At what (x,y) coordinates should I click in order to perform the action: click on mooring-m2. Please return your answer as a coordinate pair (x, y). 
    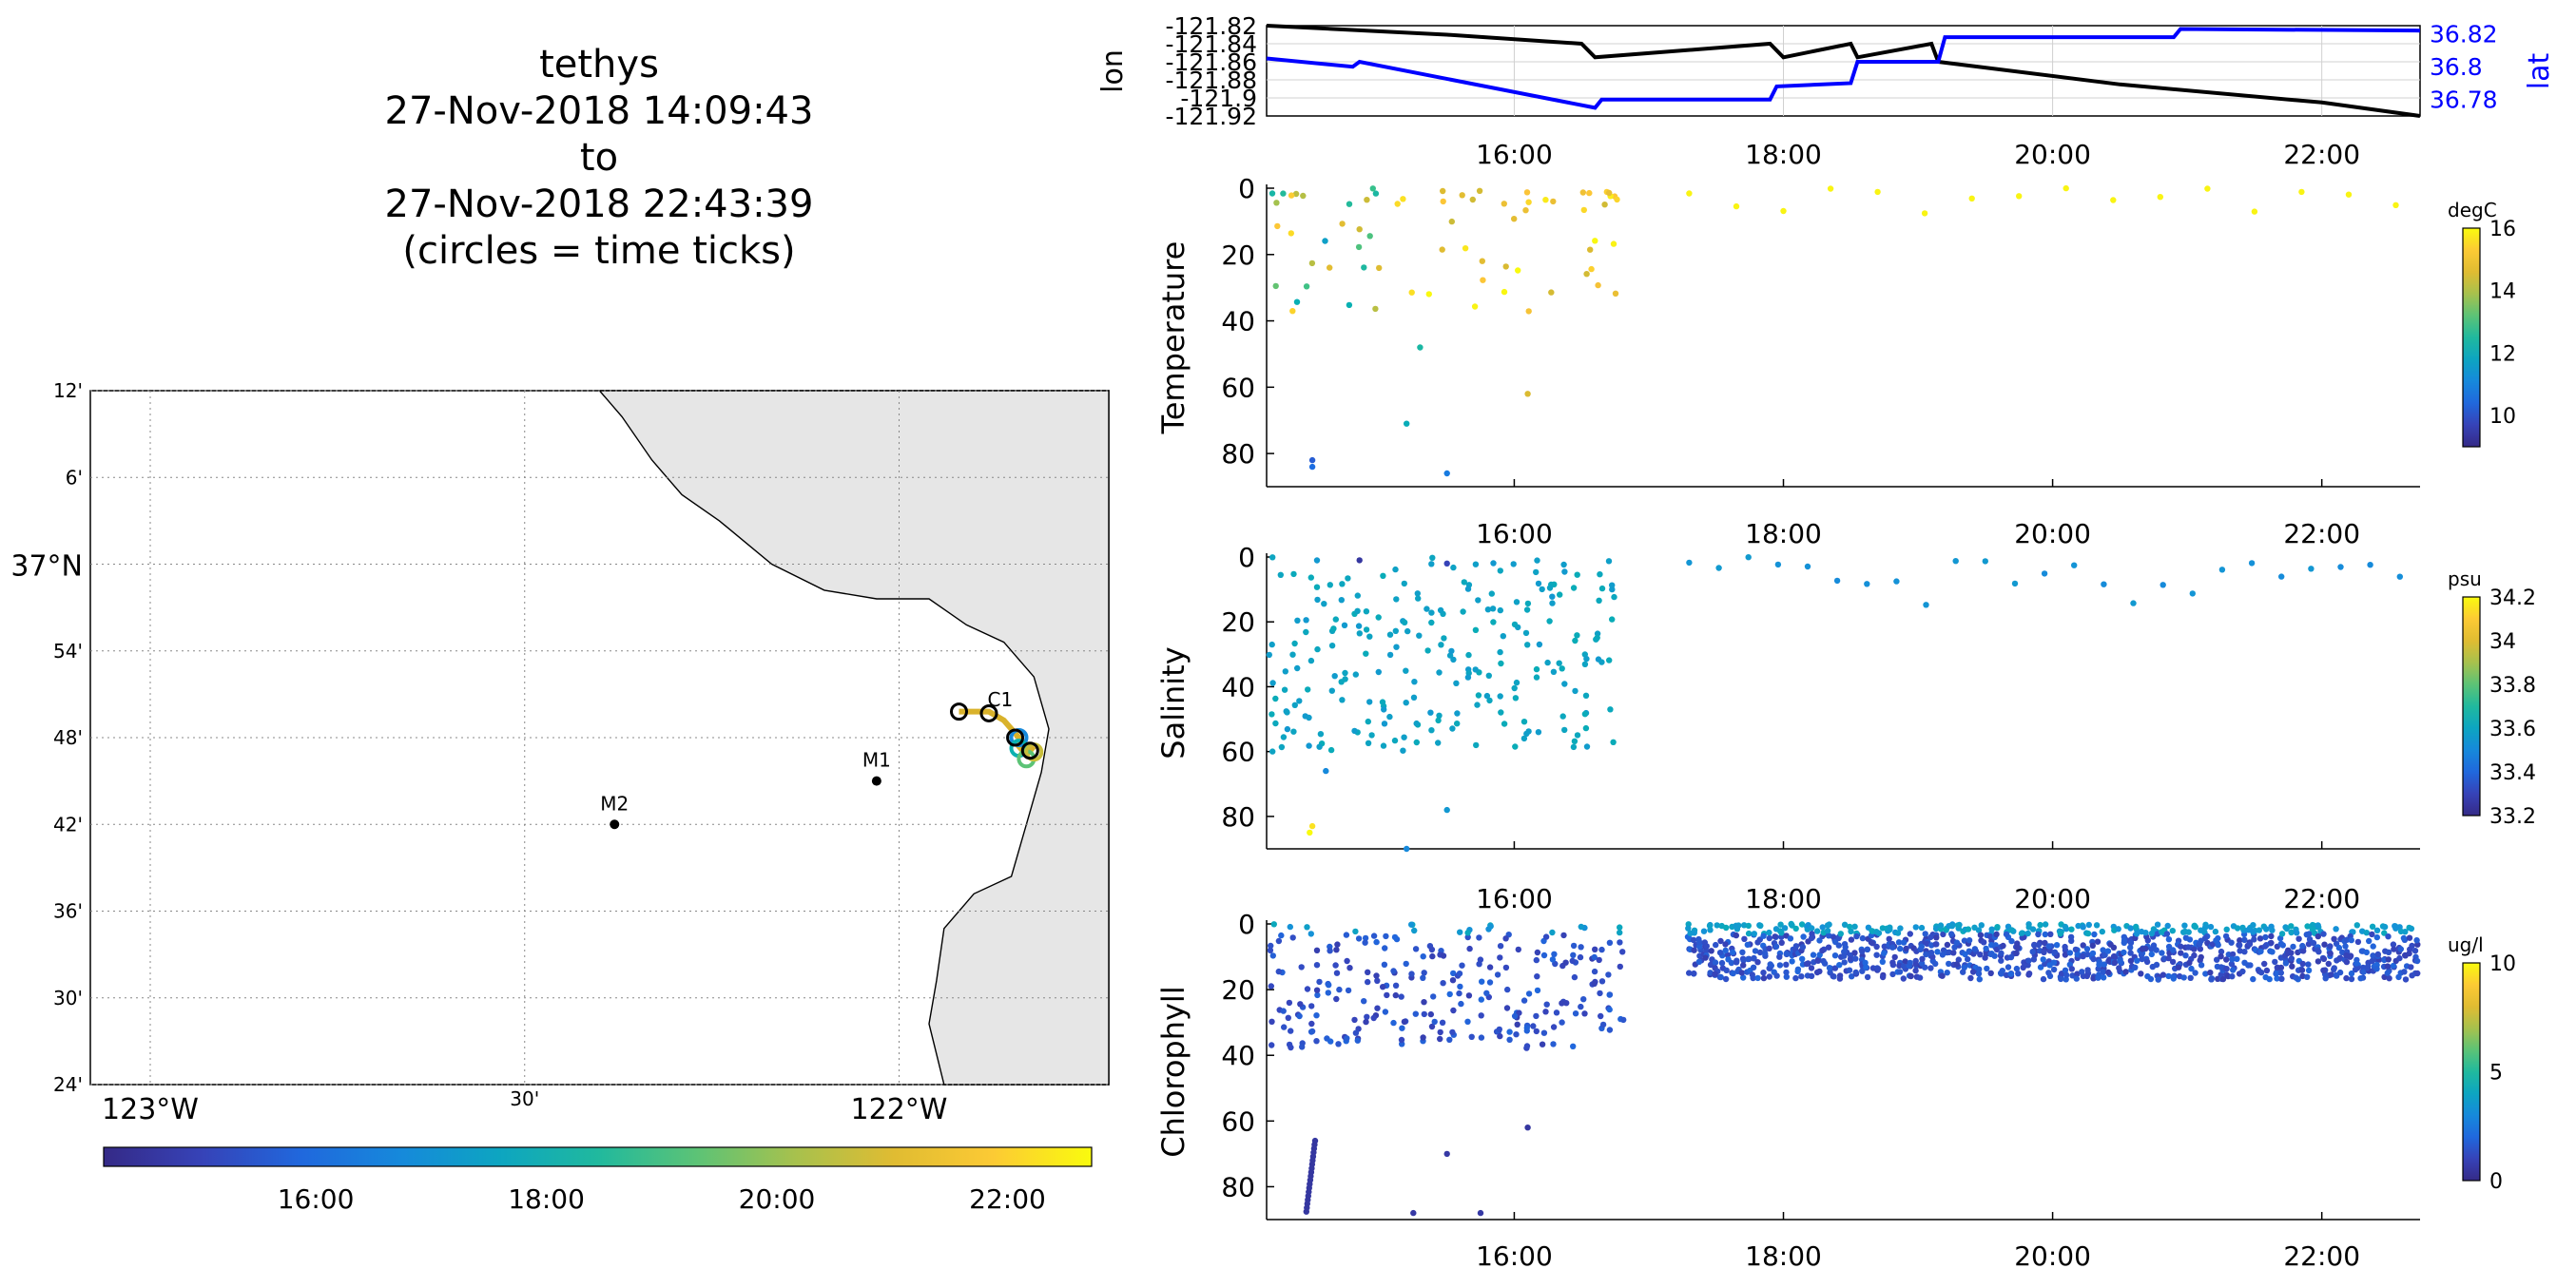
    Looking at the image, I should click on (615, 824).